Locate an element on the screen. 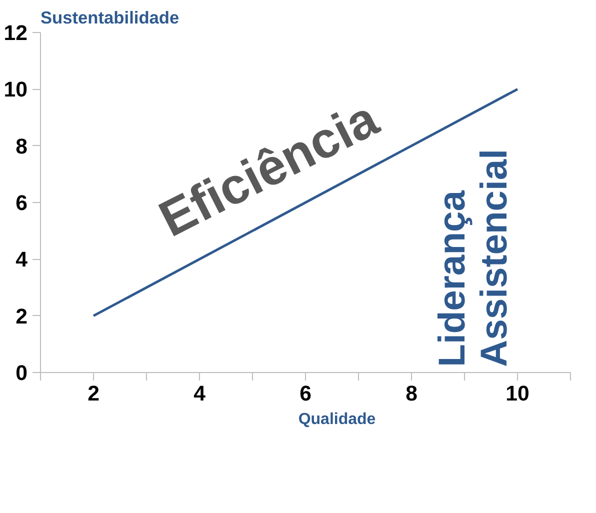  annotation: Liderança Assistencial is located at coordinates (472, 257).